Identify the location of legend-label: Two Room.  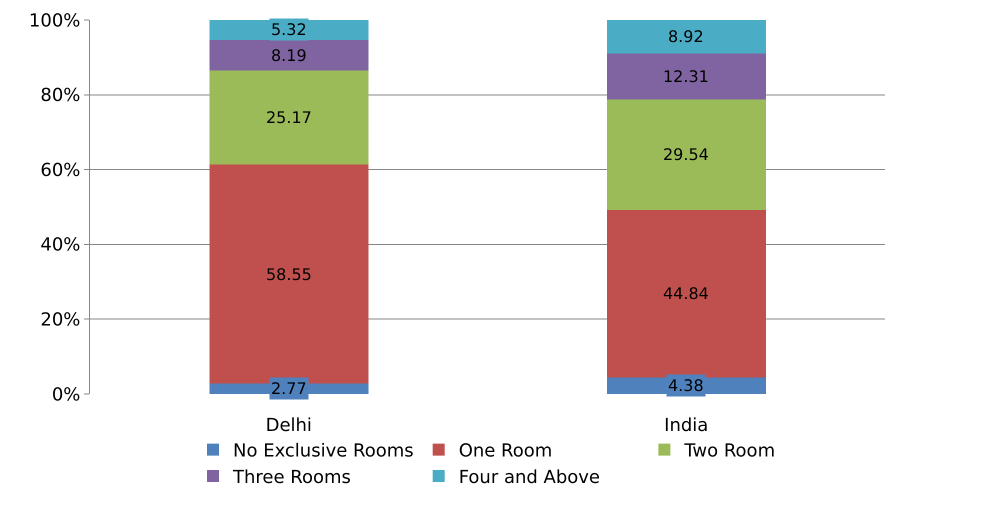
(729, 451).